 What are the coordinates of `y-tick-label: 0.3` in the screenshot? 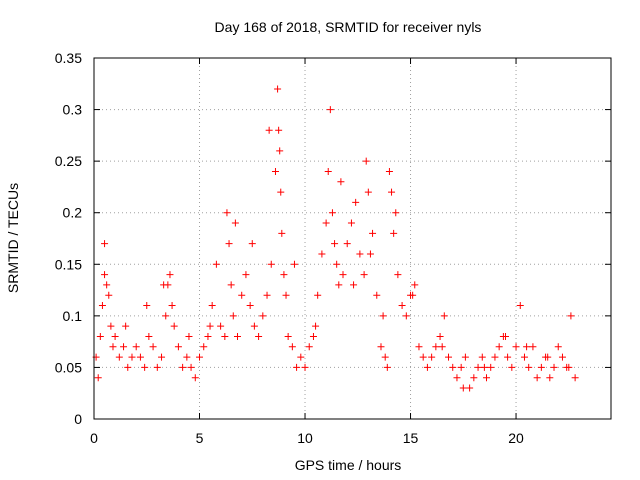 It's located at (73, 110).